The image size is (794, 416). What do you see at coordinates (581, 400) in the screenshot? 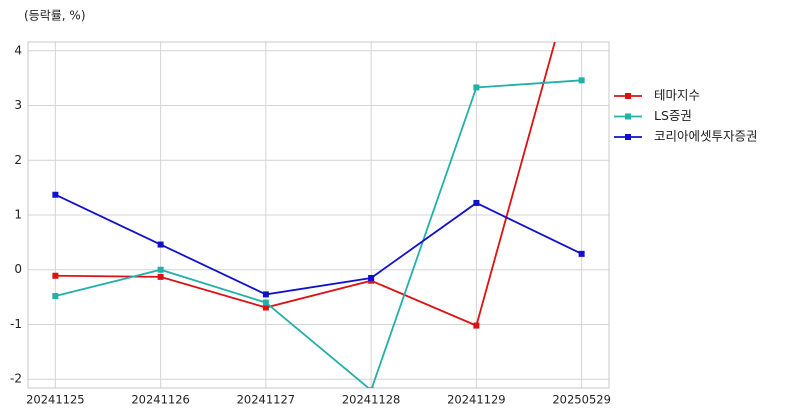
I see `x-tick-label: 20250529` at bounding box center [581, 400].